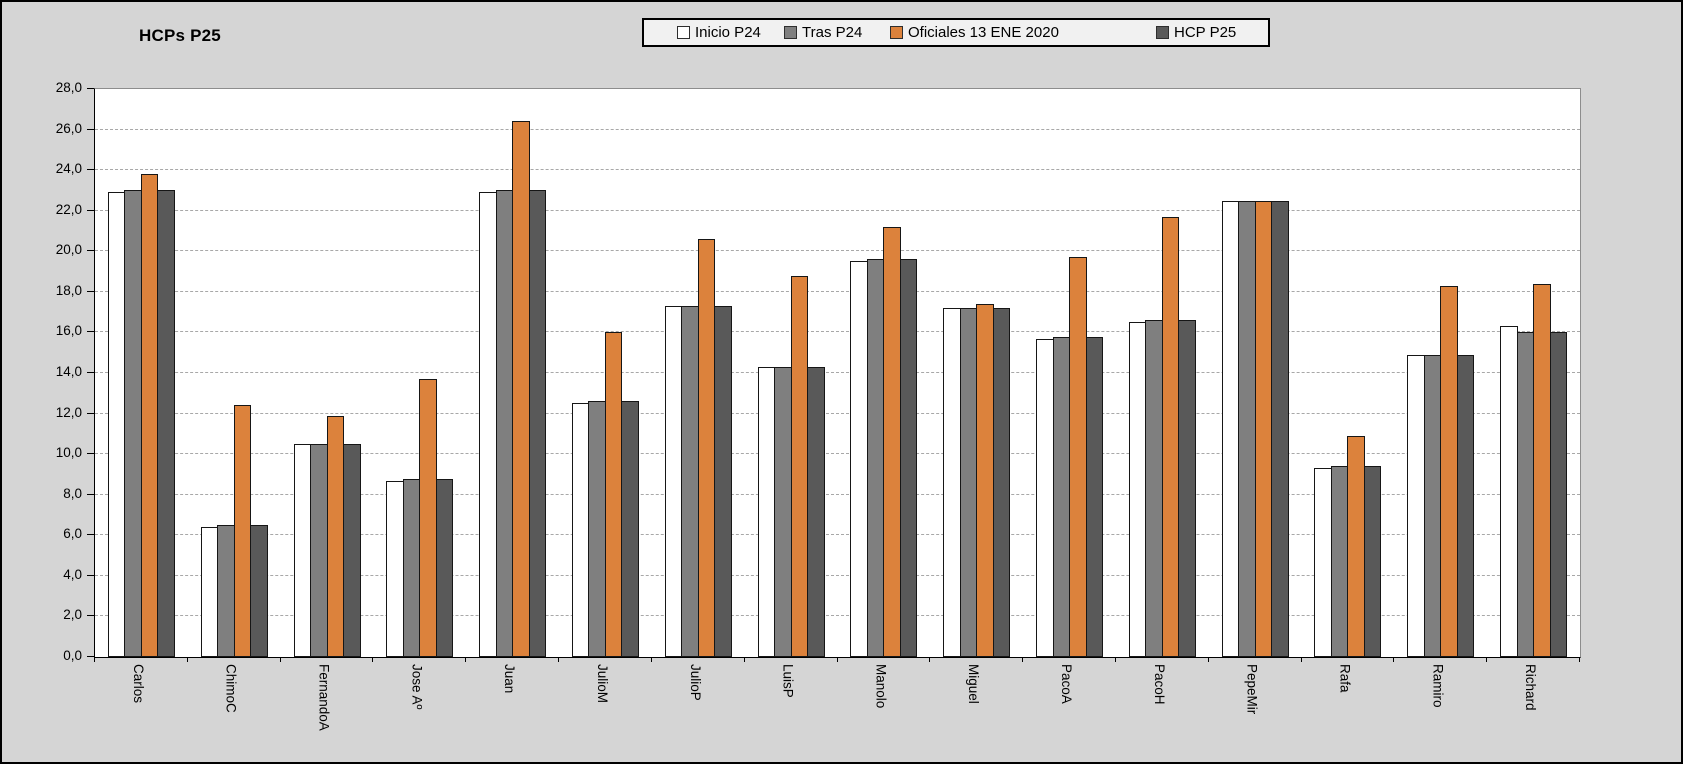 This screenshot has height=764, width=1683. I want to click on bar-Ramiro-HCP P25, so click(1465, 505).